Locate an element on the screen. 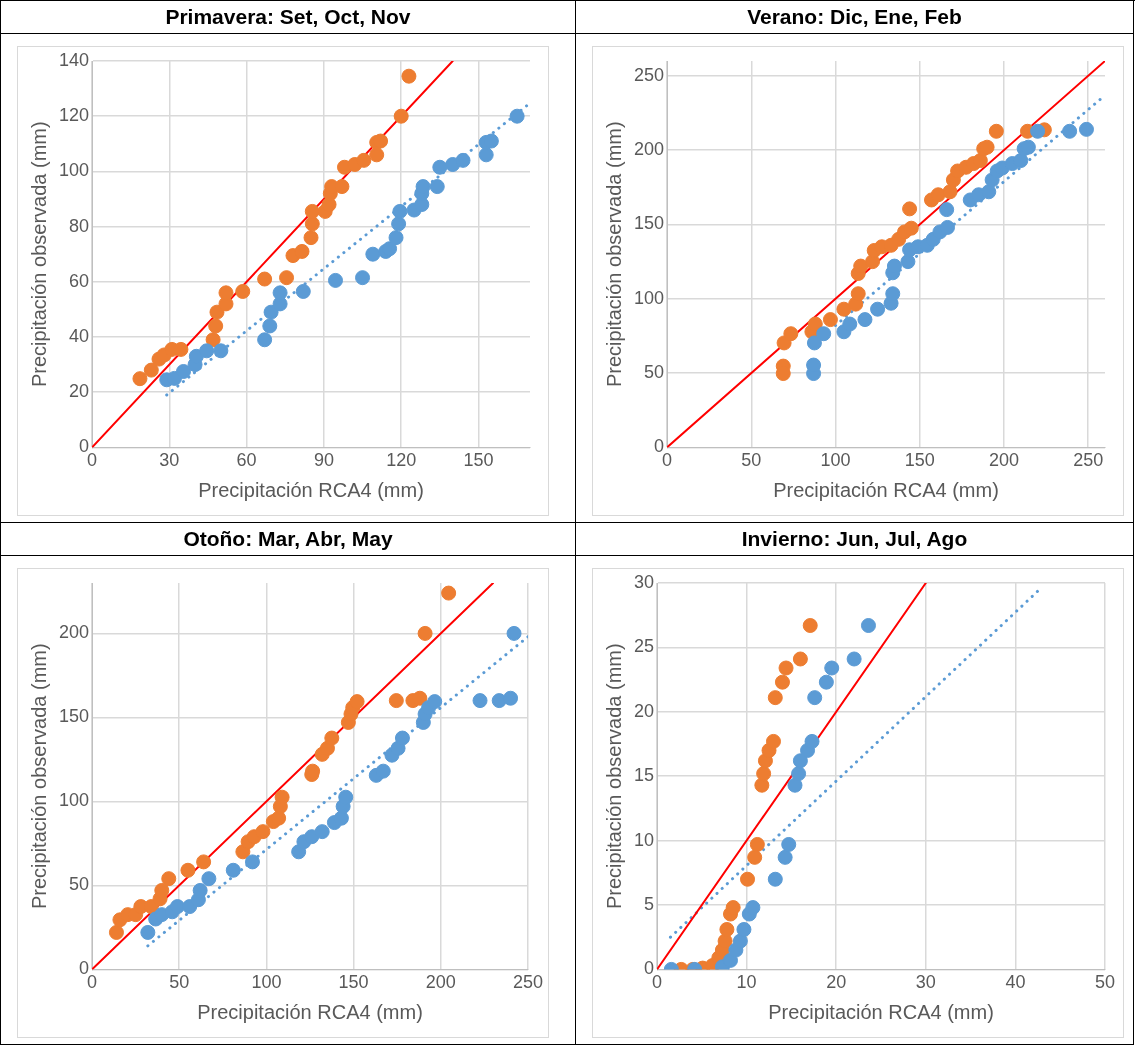  y-tick-label: 140 is located at coordinates (74, 59).